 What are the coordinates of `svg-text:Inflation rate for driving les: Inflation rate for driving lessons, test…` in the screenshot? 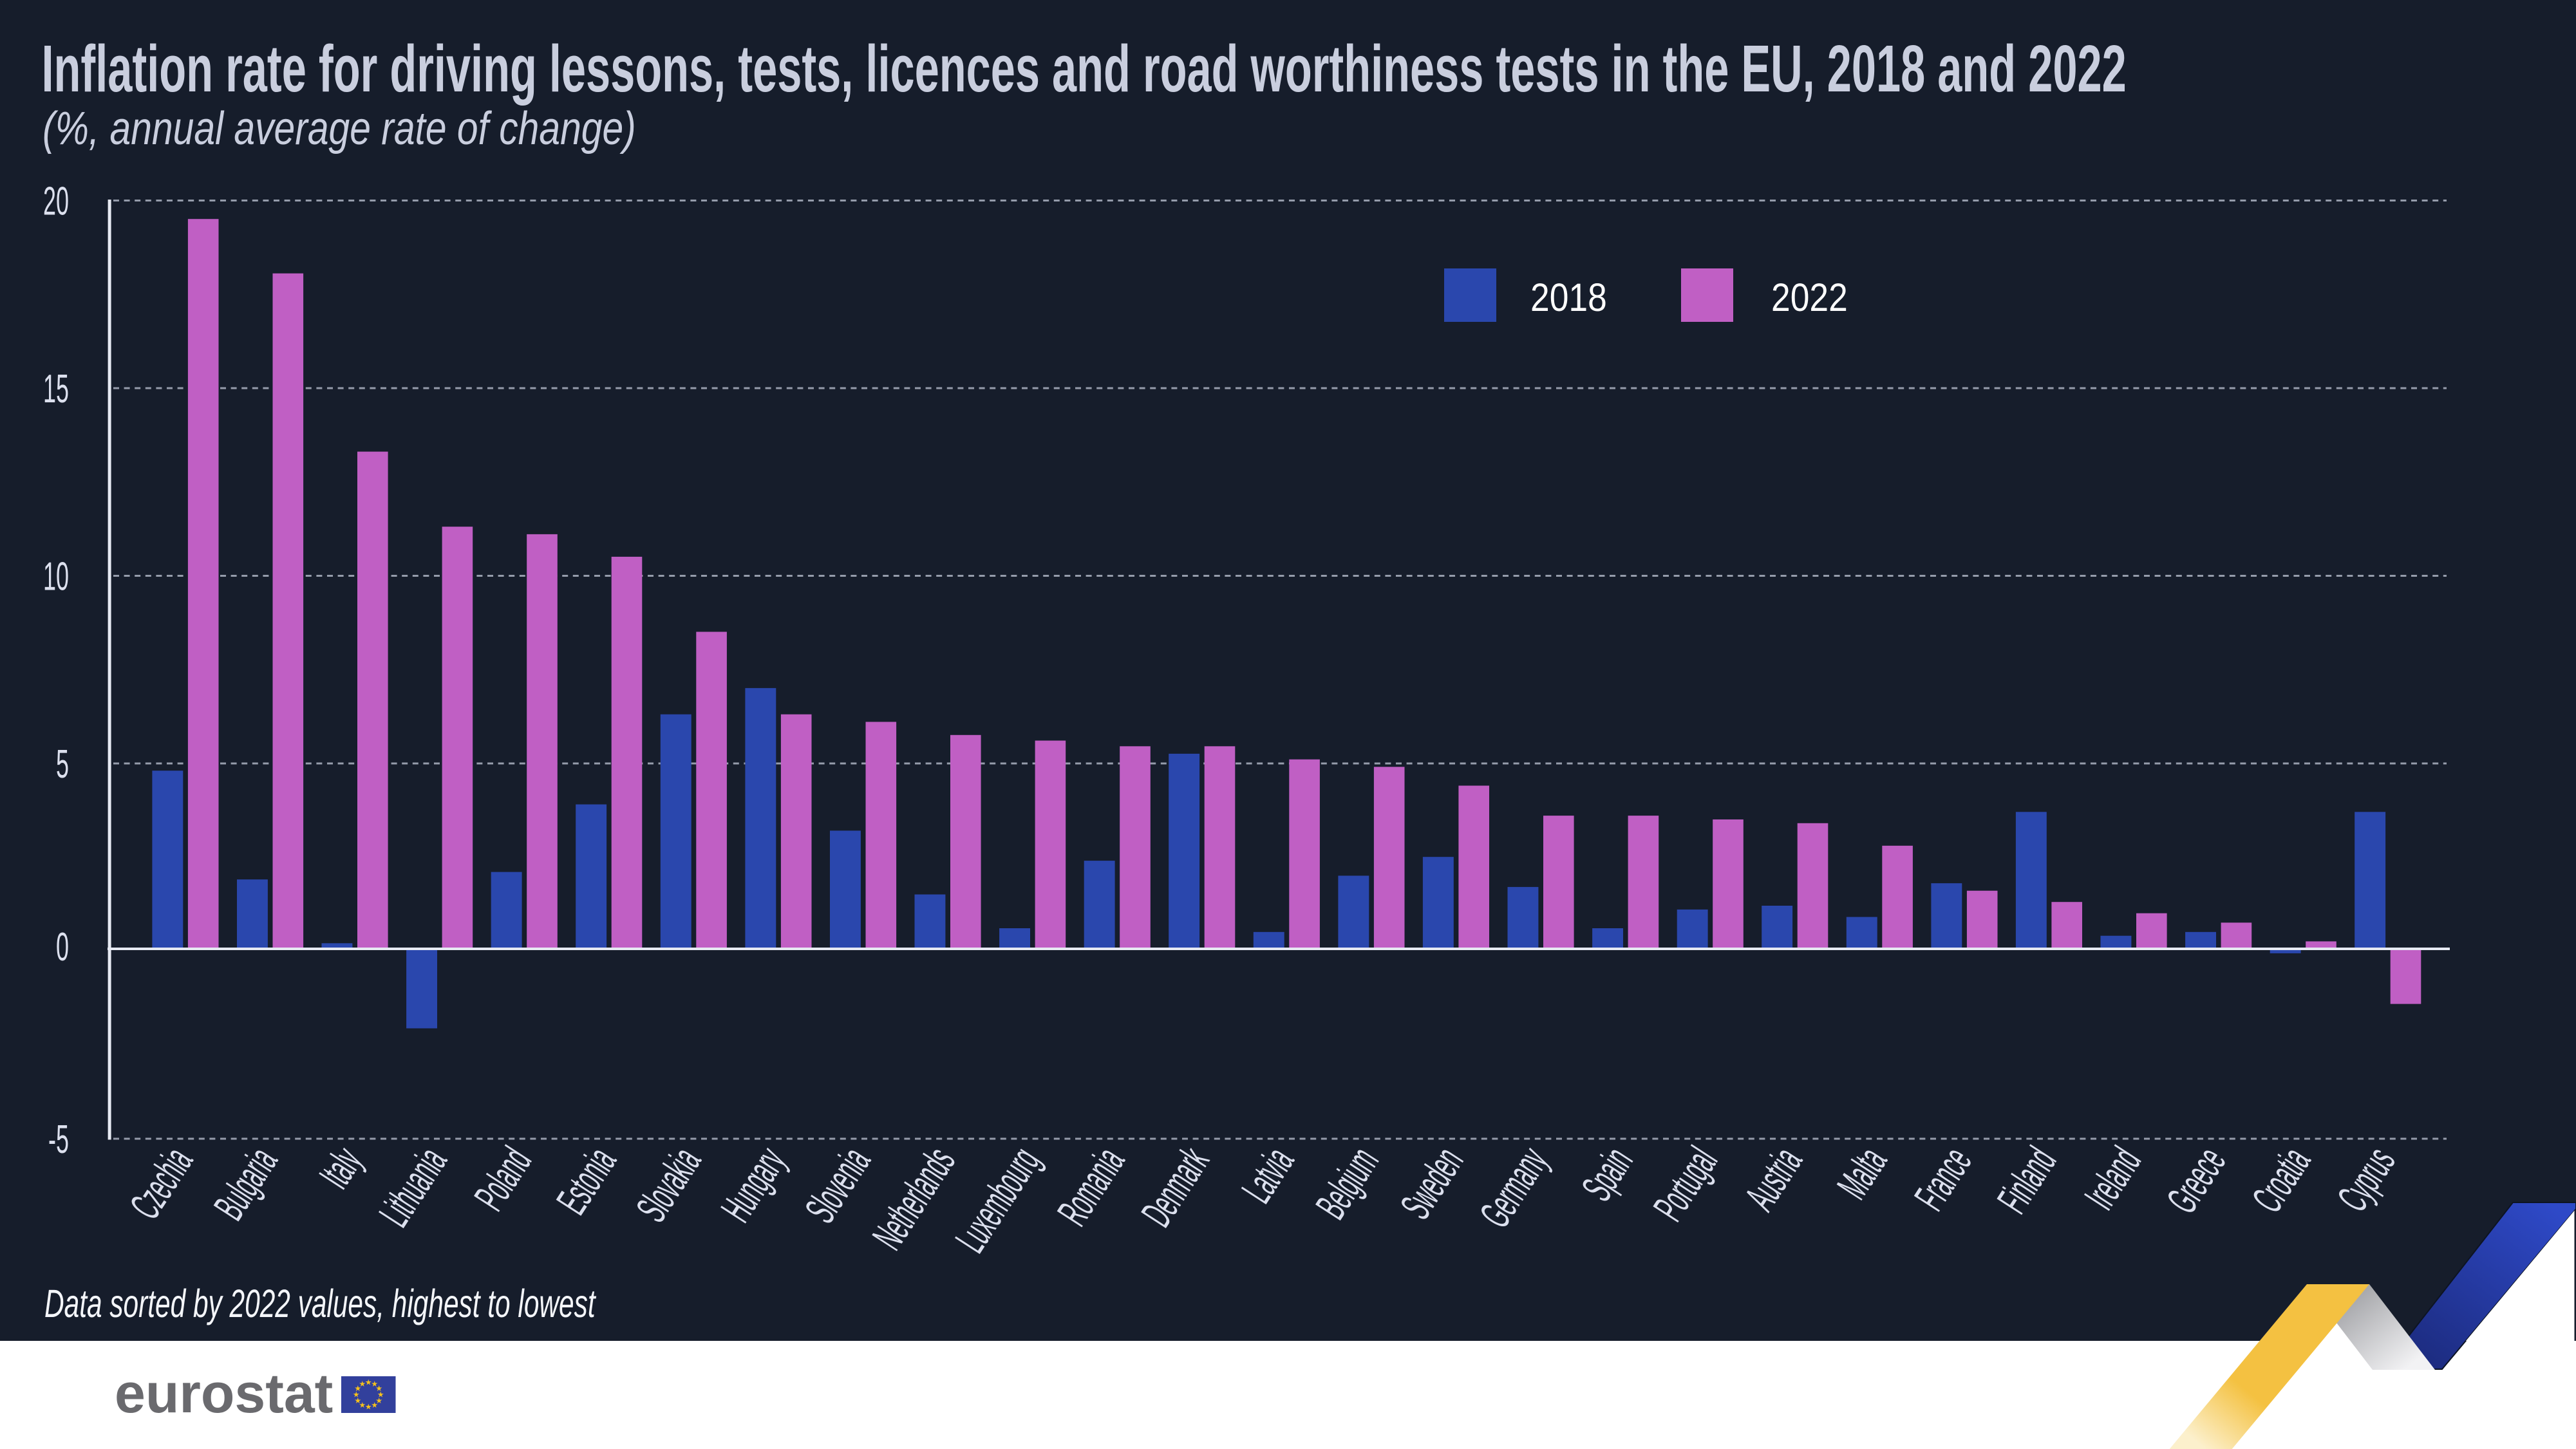 It's located at (1084, 69).